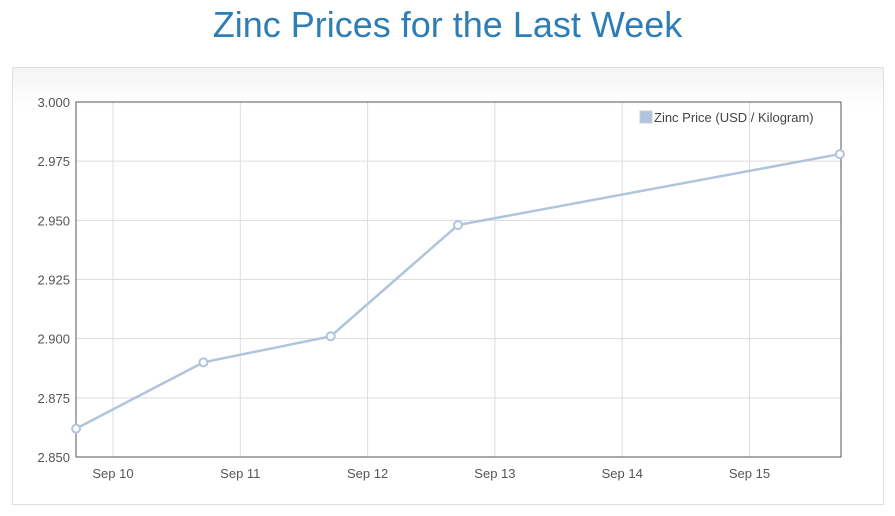 The width and height of the screenshot is (895, 516). What do you see at coordinates (646, 117) in the screenshot?
I see `legend-swatch` at bounding box center [646, 117].